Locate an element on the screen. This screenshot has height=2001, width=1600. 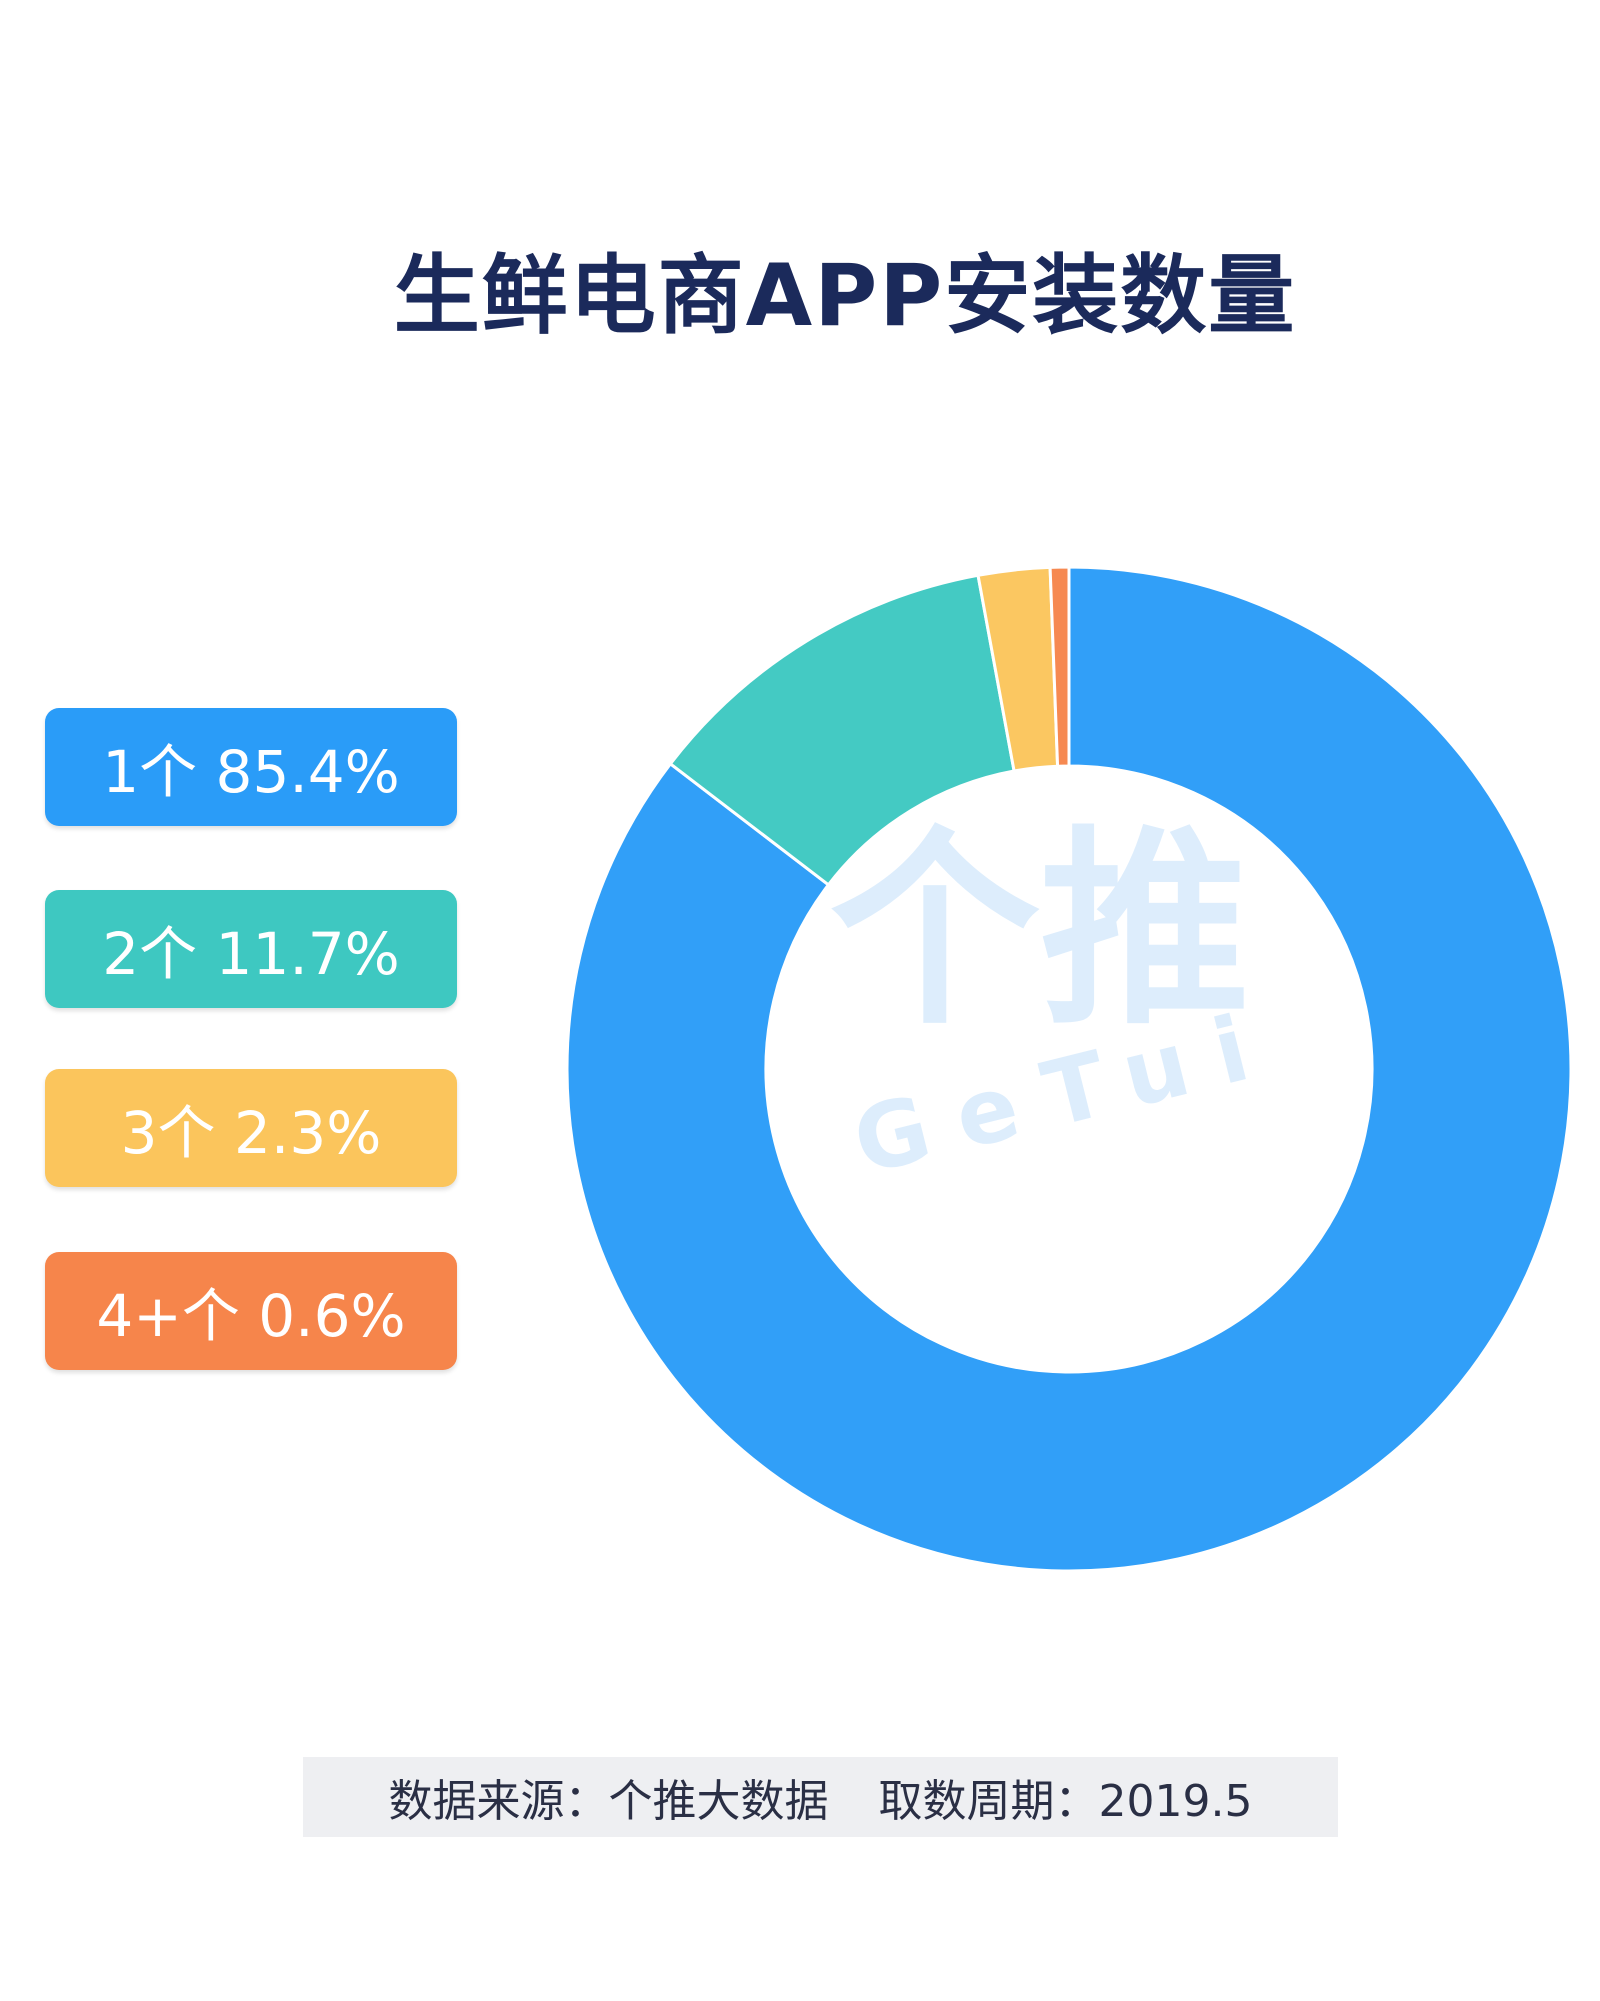
footer-note: 数据来源：个推大数据 取数周期：2019.5 is located at coordinates (820, 1797).